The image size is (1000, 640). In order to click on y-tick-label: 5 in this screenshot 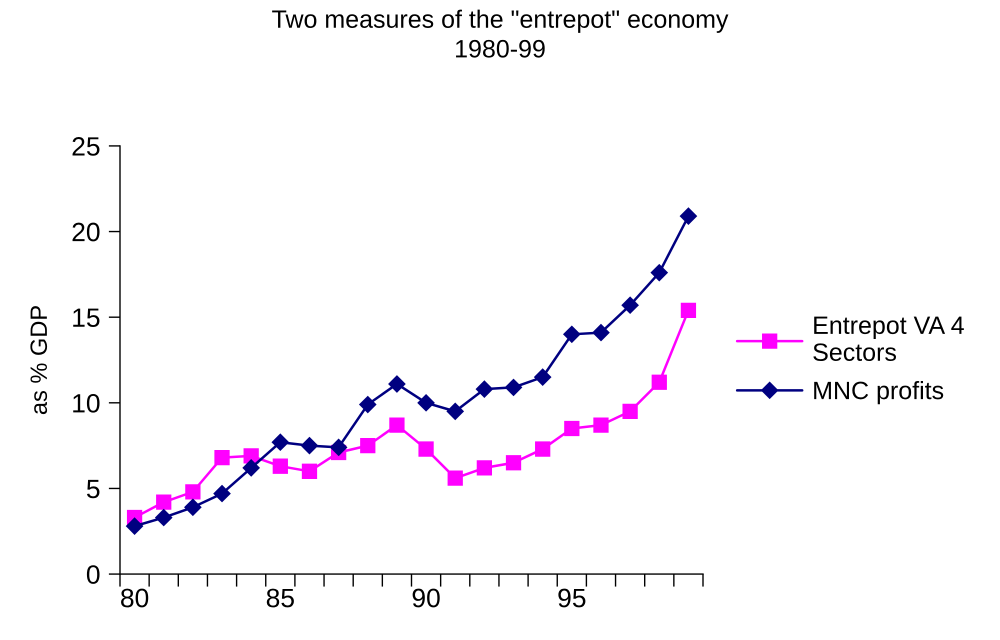, I will do `click(93, 489)`.